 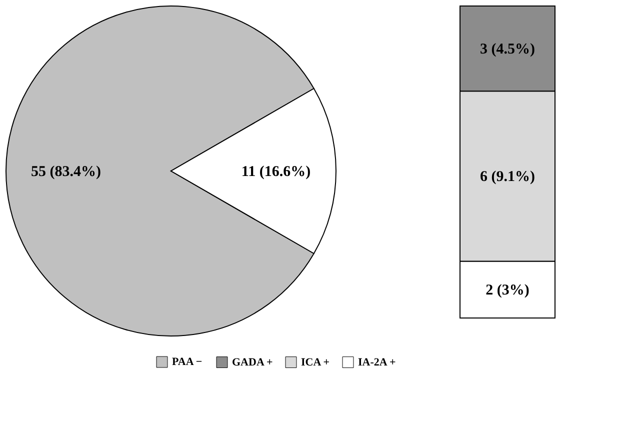 I want to click on data-label: 55 (83.4%), so click(x=66, y=172).